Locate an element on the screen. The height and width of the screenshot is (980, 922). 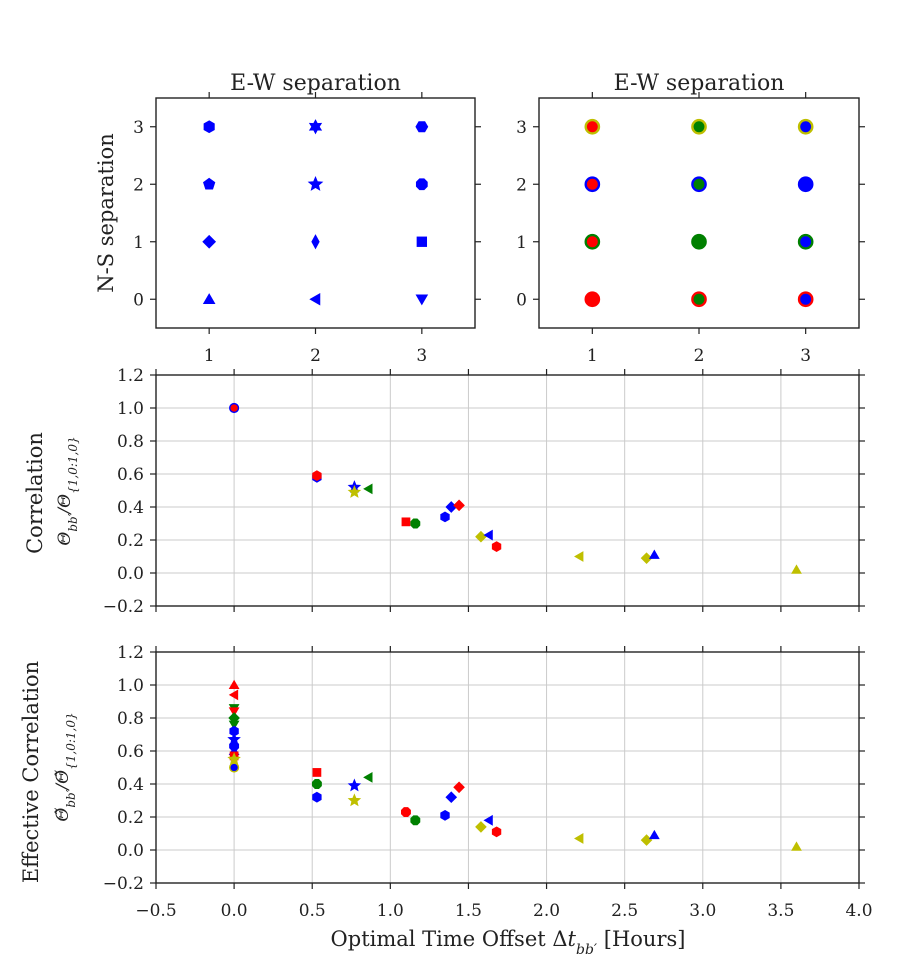
y-axis-formula: Θ̃bb′/Θ̃{1,0:1,0} is located at coordinates (65, 766).